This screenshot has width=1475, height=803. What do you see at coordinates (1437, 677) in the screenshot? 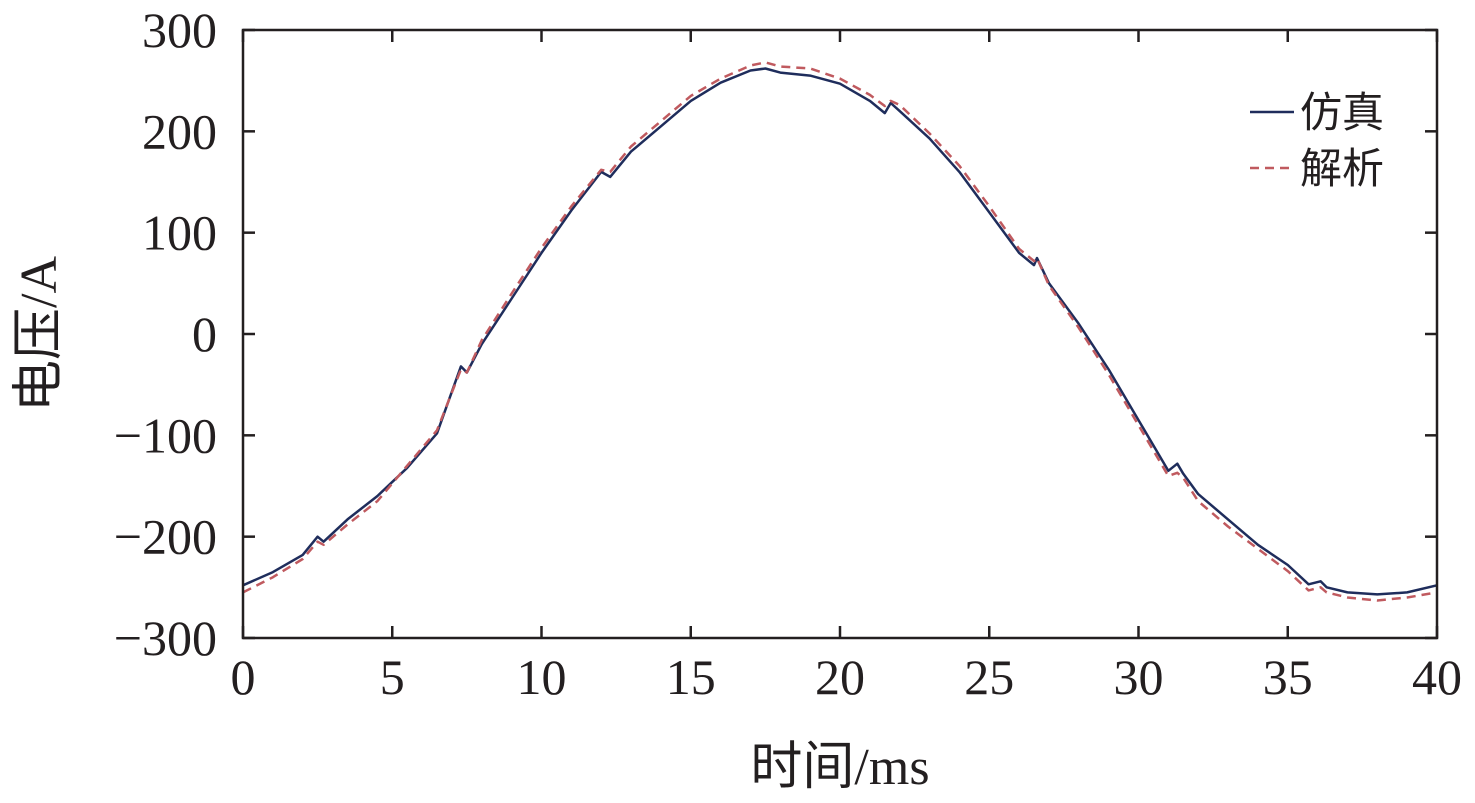
I see `x-tick-label: 40` at bounding box center [1437, 677].